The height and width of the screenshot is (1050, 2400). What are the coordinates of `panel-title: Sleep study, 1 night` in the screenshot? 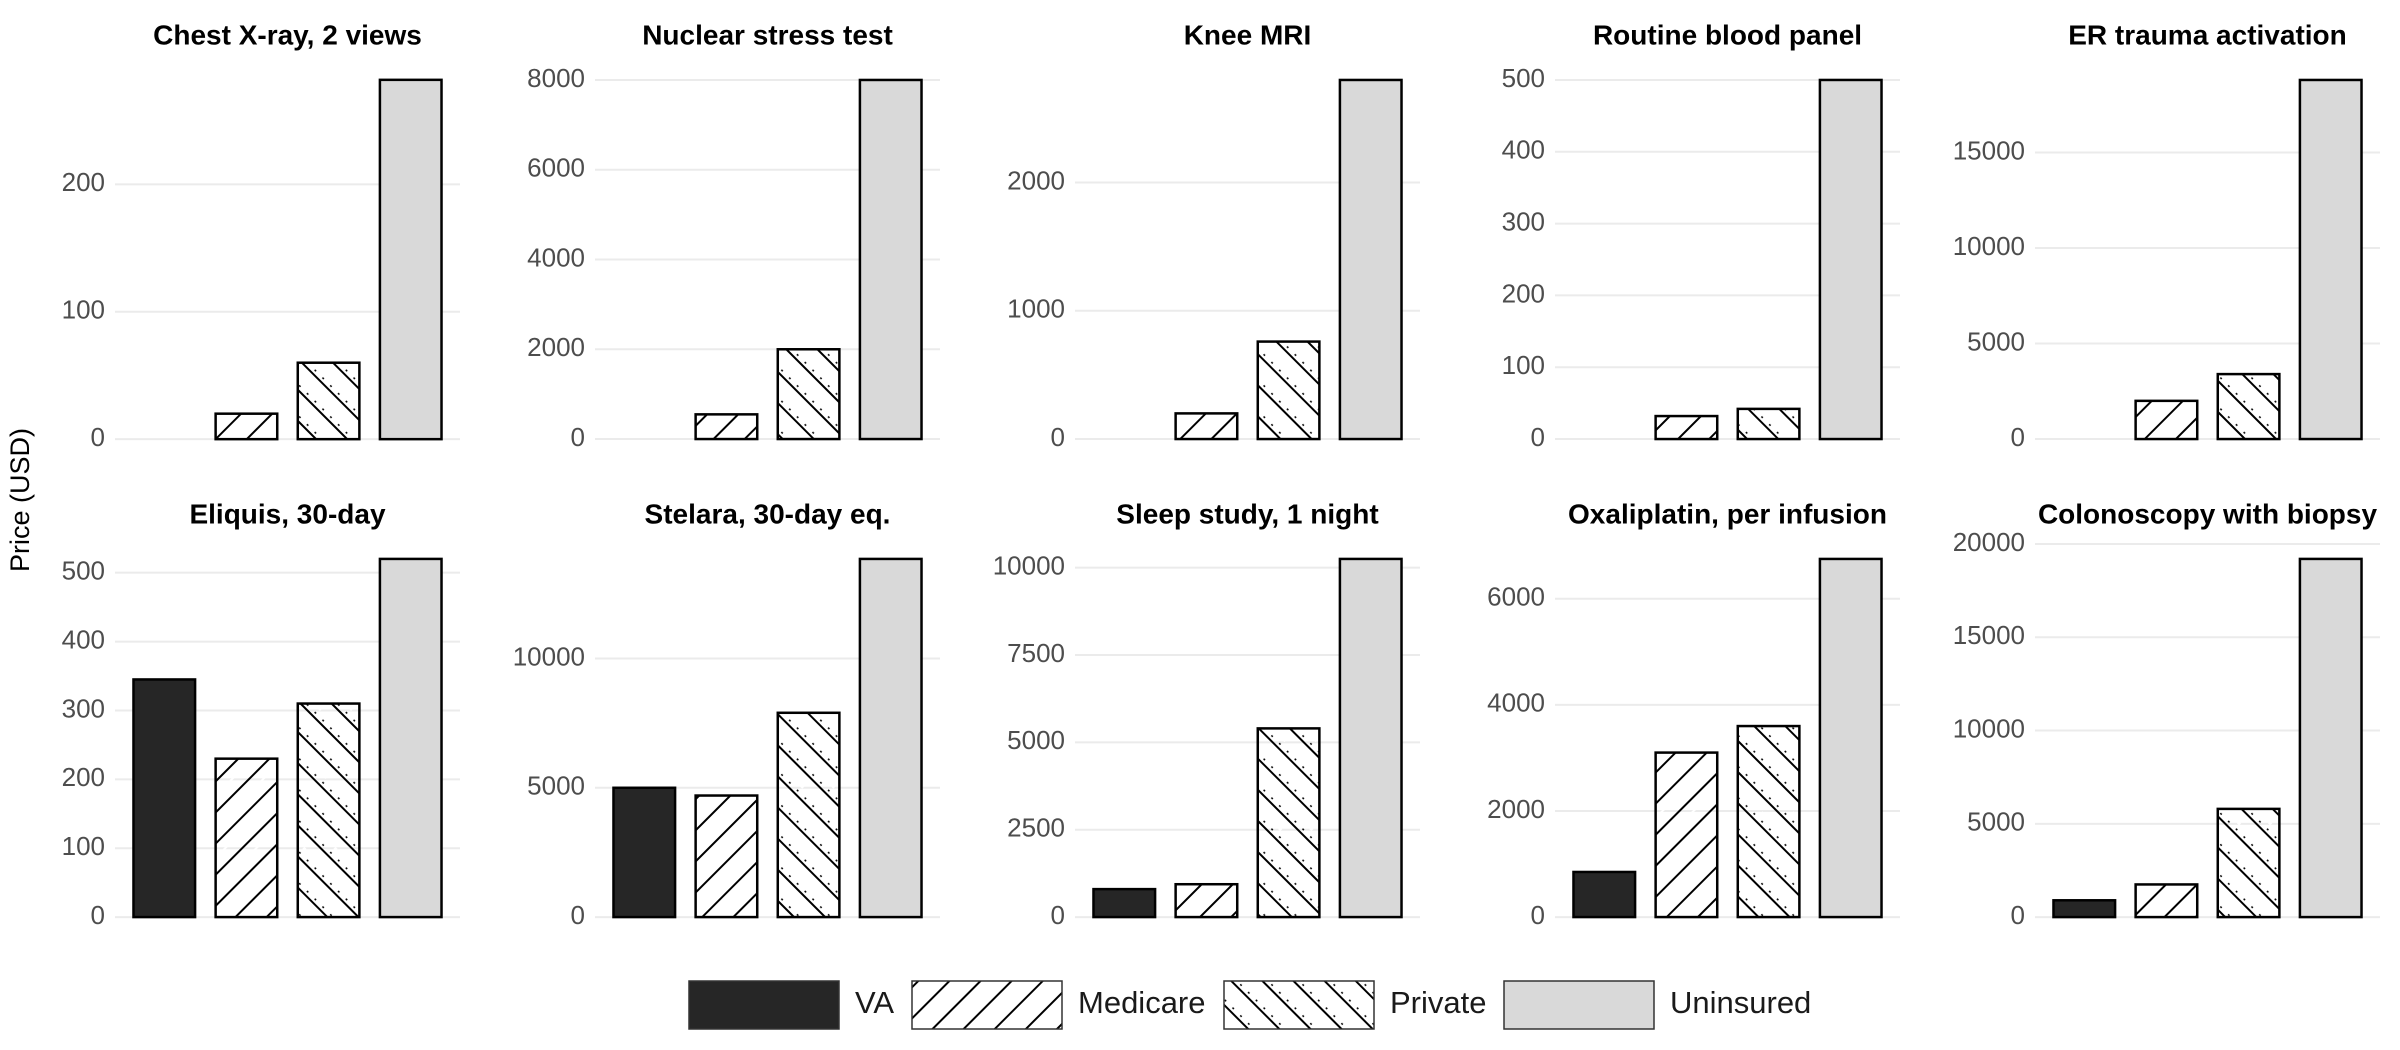 It's located at (1247, 513).